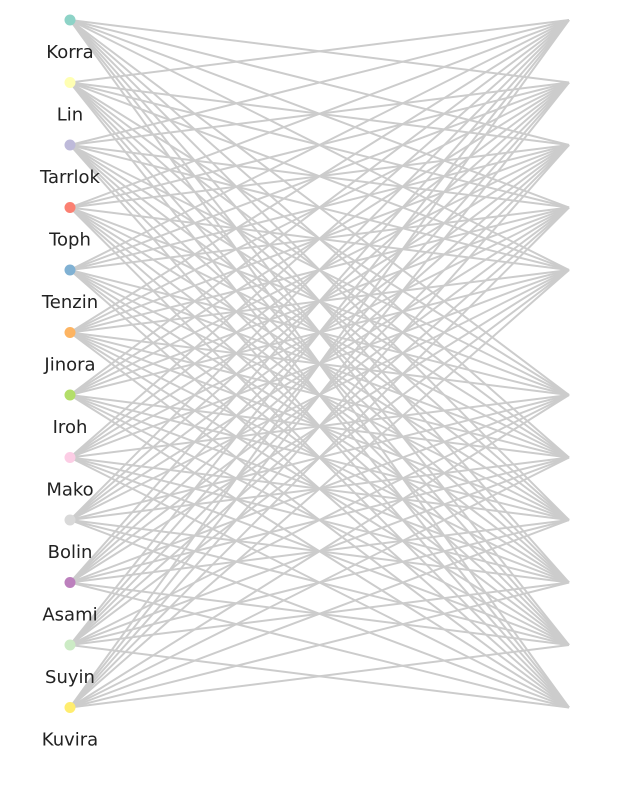 This screenshot has height=799, width=639. Describe the element at coordinates (69, 52) in the screenshot. I see `node-label-korra: Korra` at that location.